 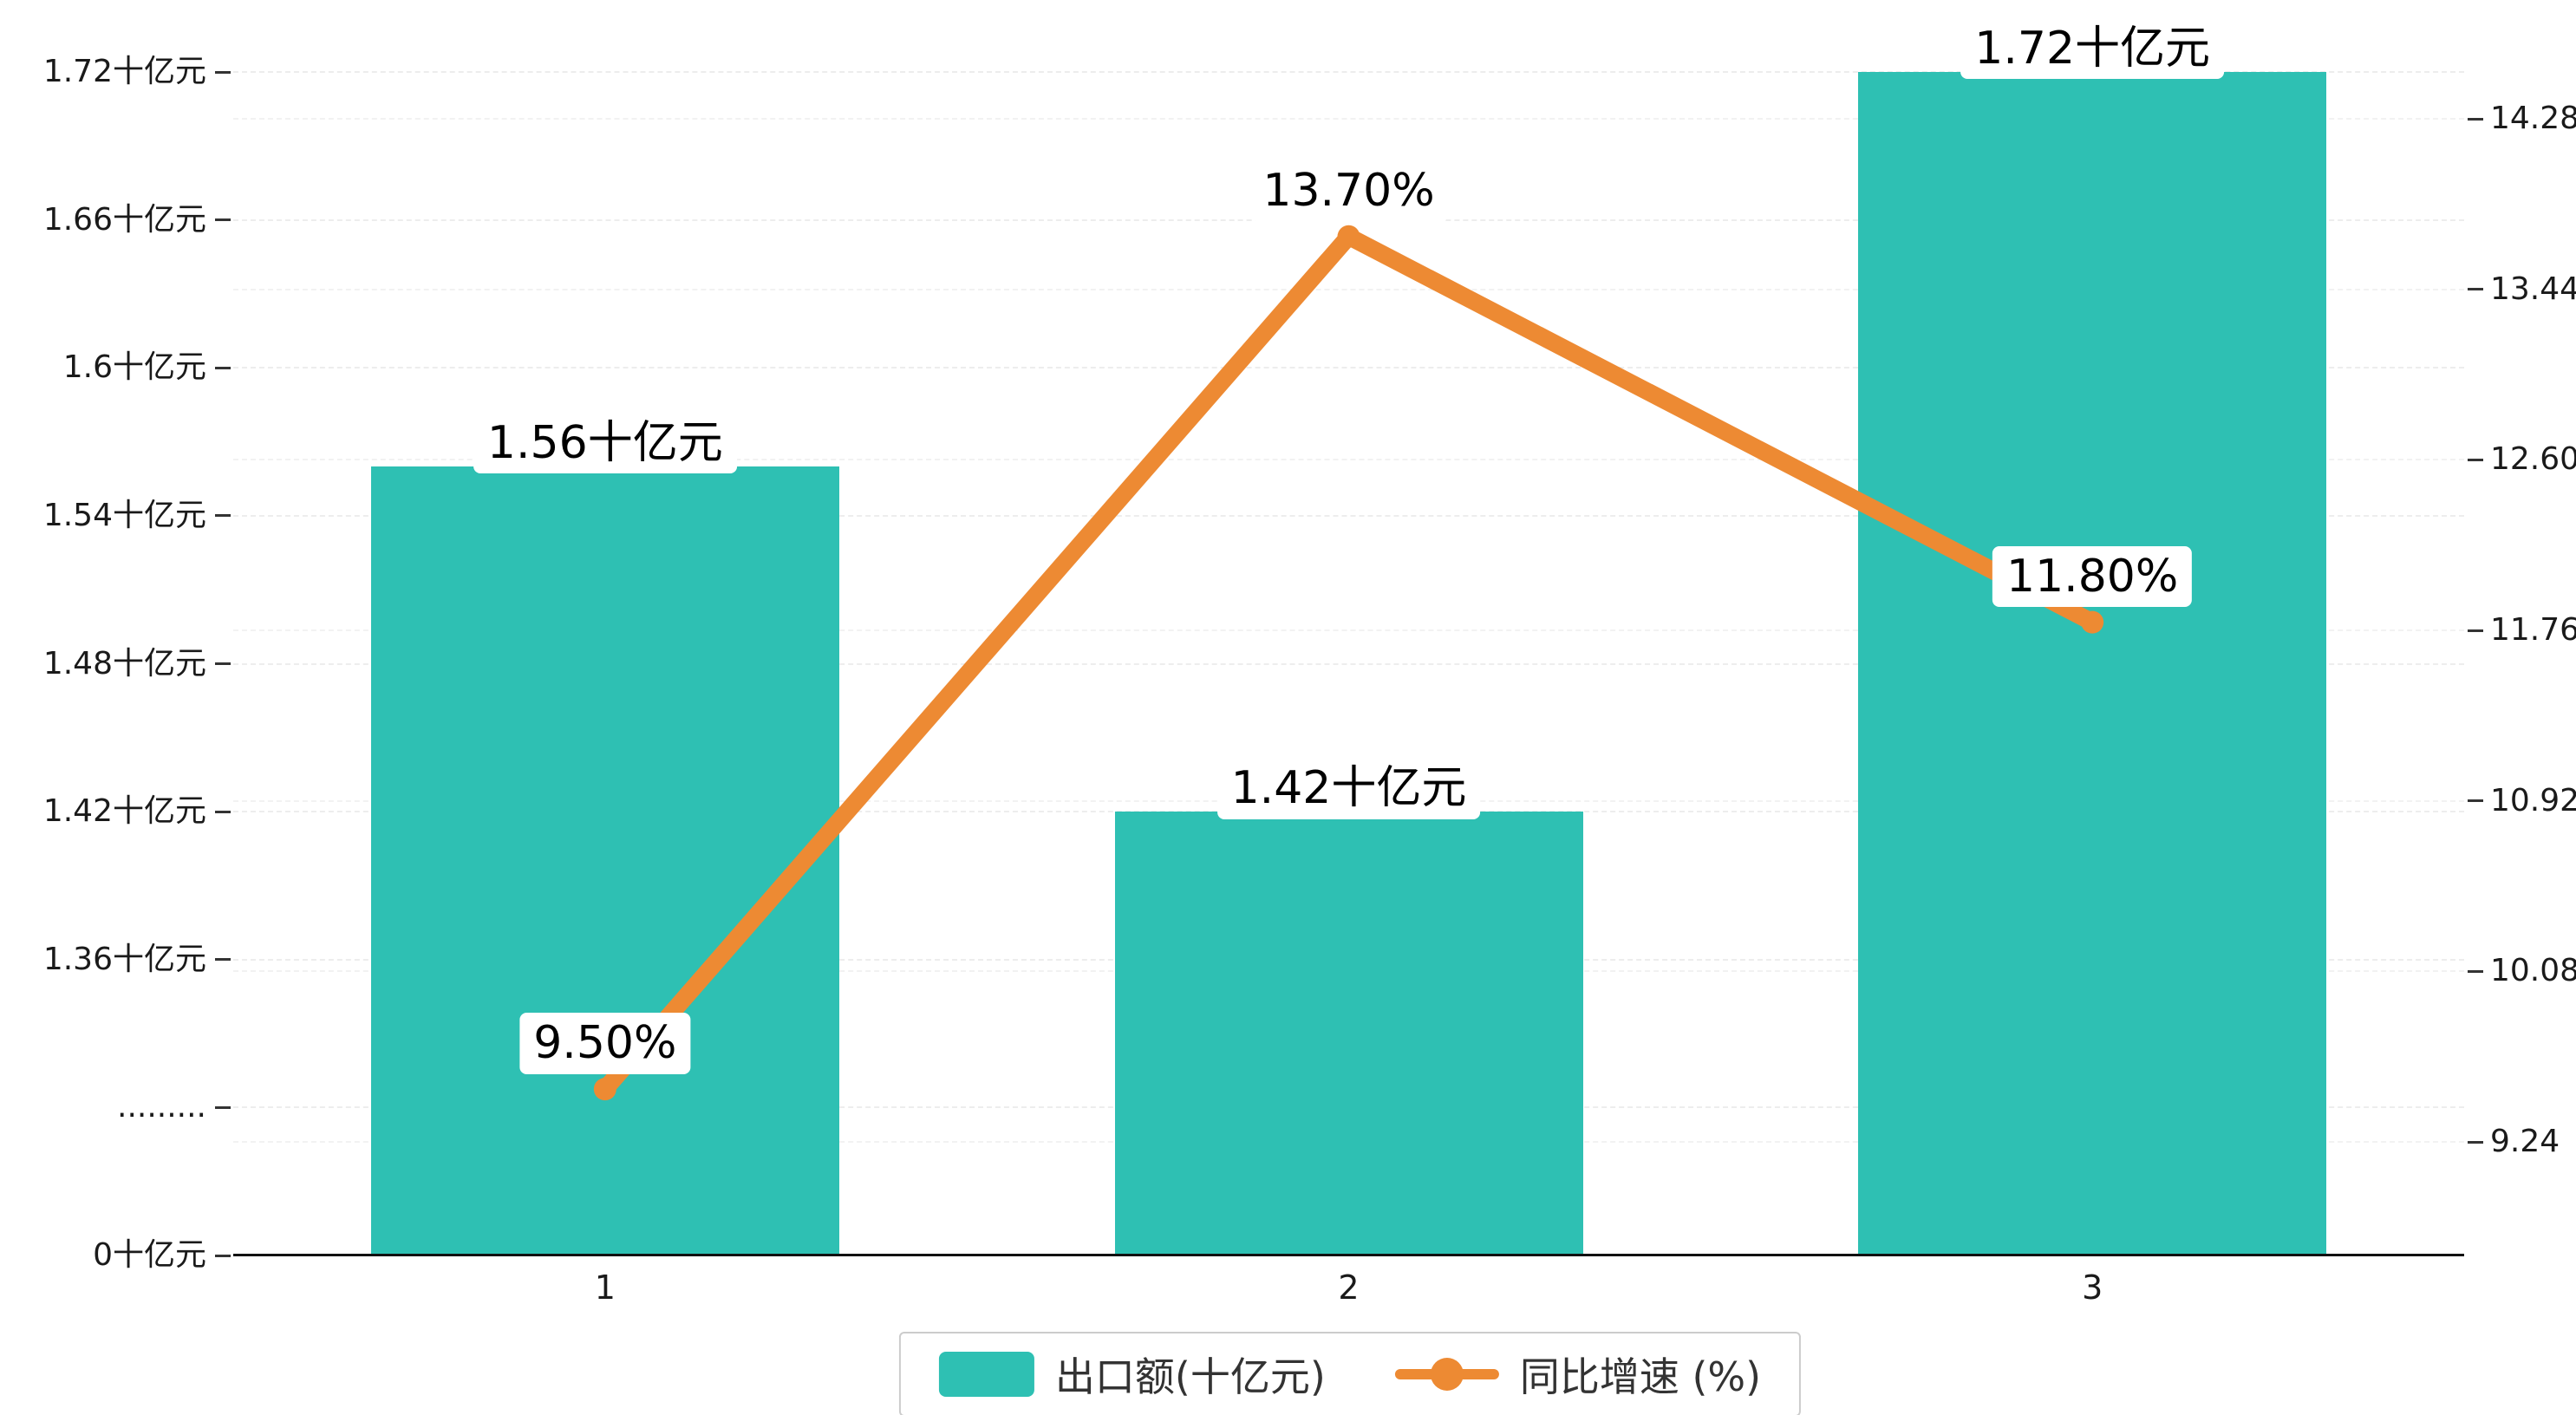 I want to click on growth-line-point, so click(x=1348, y=236).